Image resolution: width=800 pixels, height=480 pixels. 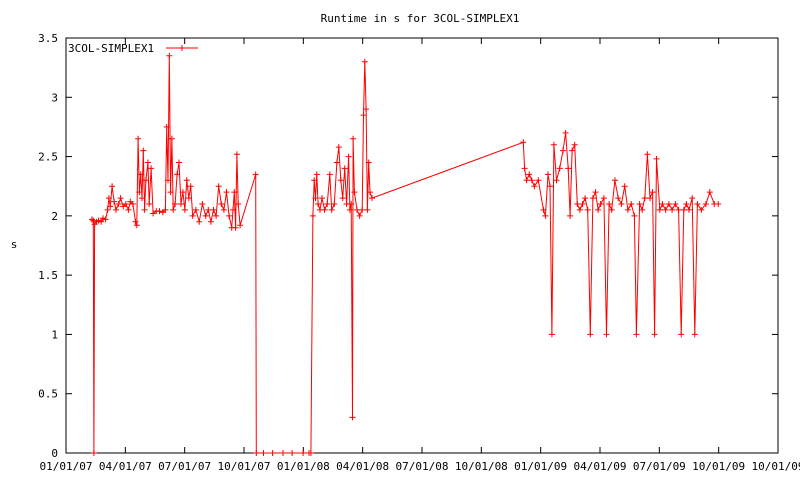 What do you see at coordinates (48, 275) in the screenshot?
I see `y-tick-label: 1.5` at bounding box center [48, 275].